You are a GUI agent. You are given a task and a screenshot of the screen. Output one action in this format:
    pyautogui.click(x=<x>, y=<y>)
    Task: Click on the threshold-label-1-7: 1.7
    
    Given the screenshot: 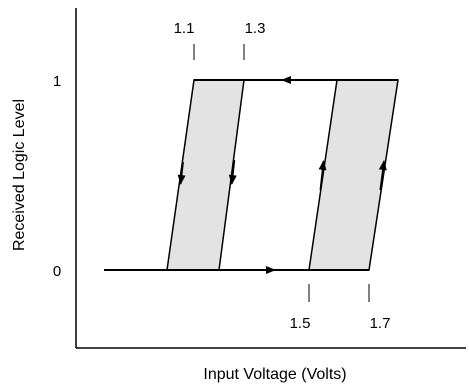 What is the action you would take?
    pyautogui.click(x=380, y=323)
    